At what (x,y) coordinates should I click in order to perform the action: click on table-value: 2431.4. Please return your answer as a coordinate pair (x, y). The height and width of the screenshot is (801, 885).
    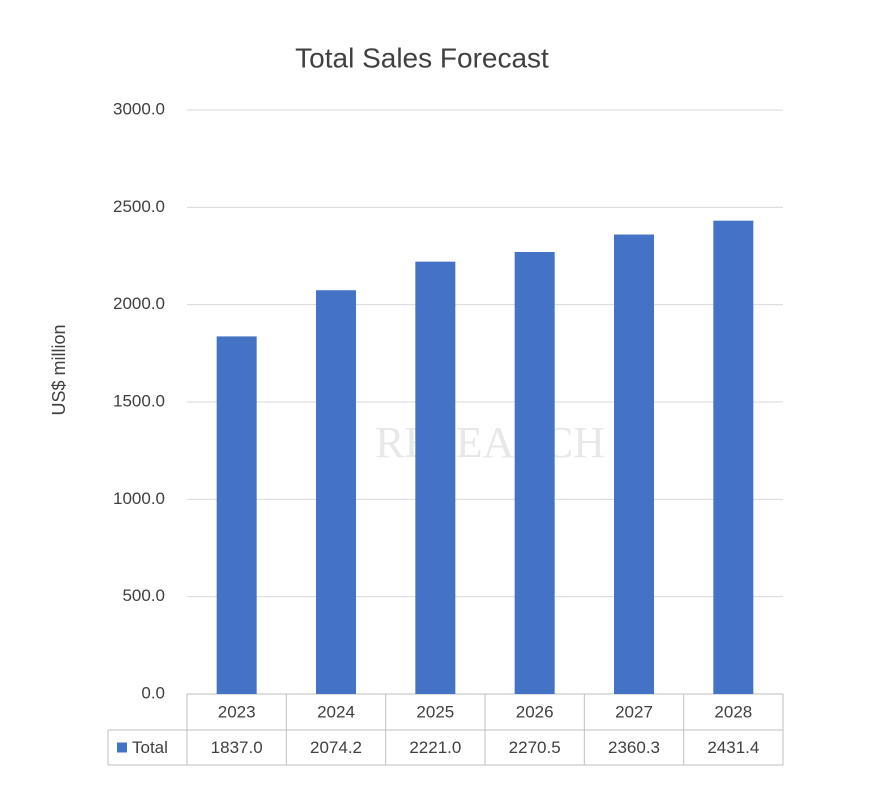
    Looking at the image, I should click on (733, 747).